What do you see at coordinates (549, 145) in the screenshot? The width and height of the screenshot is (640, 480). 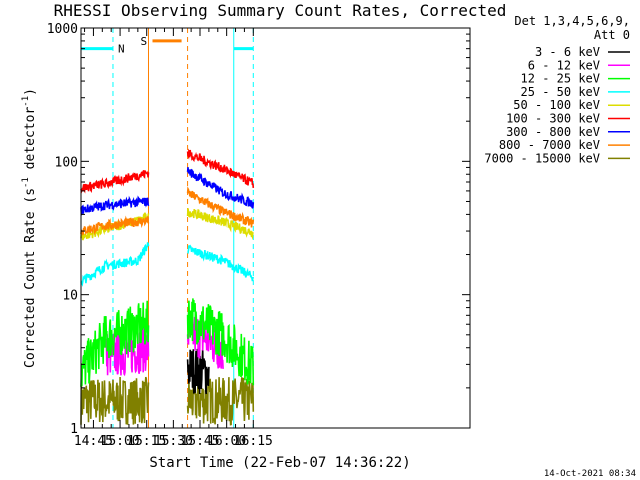 I see `legend-label: 800 - 7000 keV` at bounding box center [549, 145].